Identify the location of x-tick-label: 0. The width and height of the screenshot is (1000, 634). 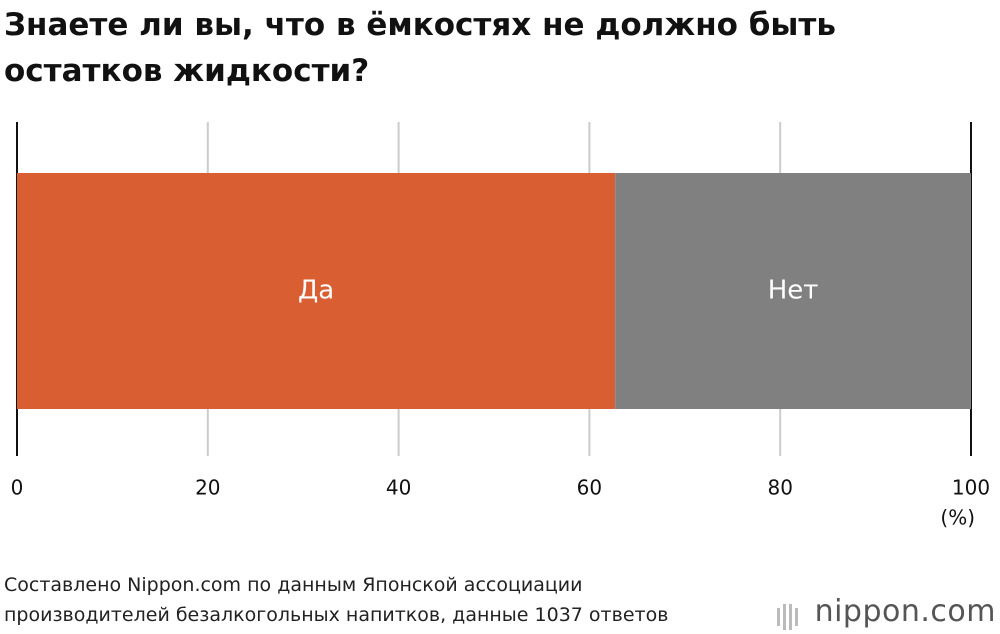
(17, 488).